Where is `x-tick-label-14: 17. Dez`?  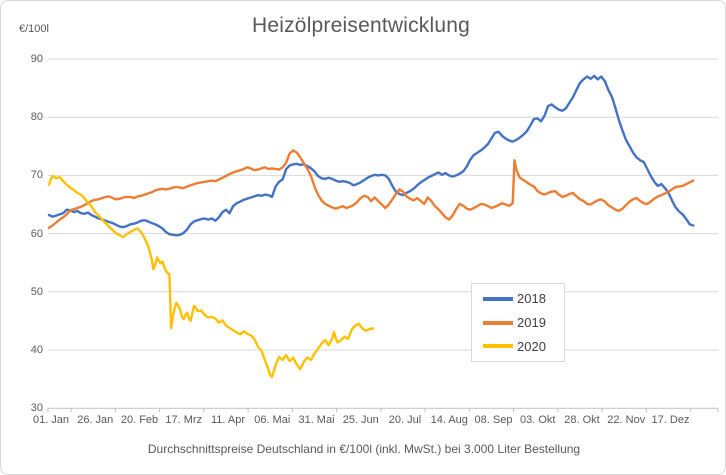
x-tick-label-14: 17. Dez is located at coordinates (670, 420).